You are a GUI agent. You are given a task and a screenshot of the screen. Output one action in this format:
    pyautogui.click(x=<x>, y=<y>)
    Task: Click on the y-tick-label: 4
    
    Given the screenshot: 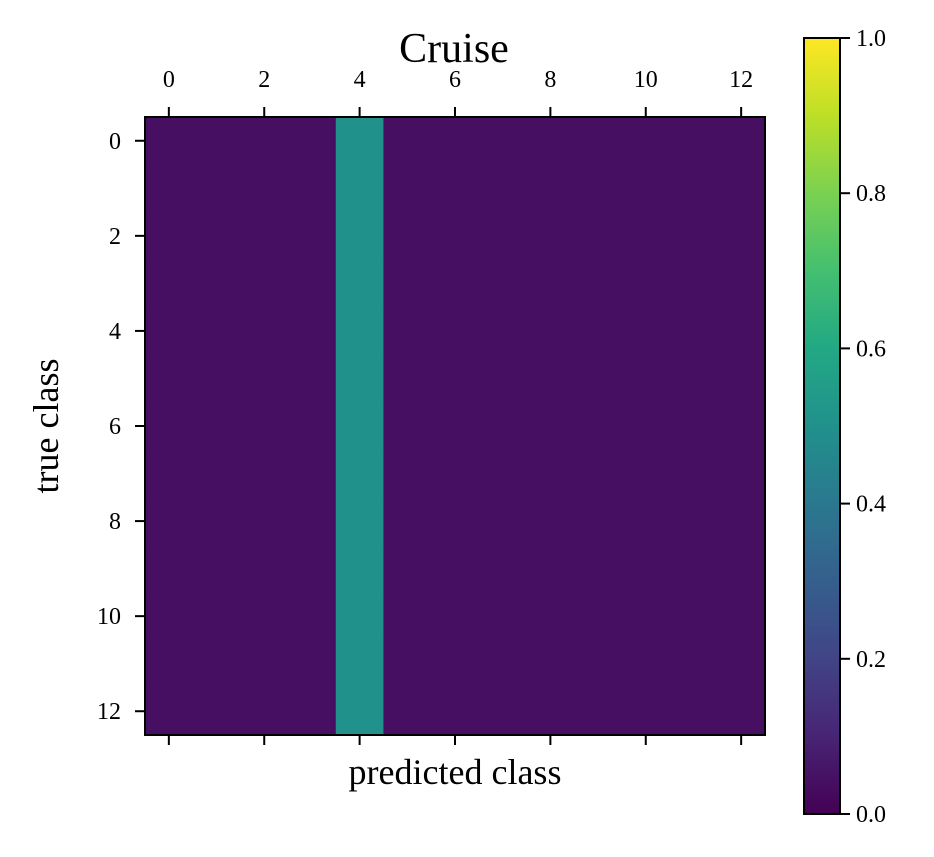 What is the action you would take?
    pyautogui.click(x=115, y=332)
    